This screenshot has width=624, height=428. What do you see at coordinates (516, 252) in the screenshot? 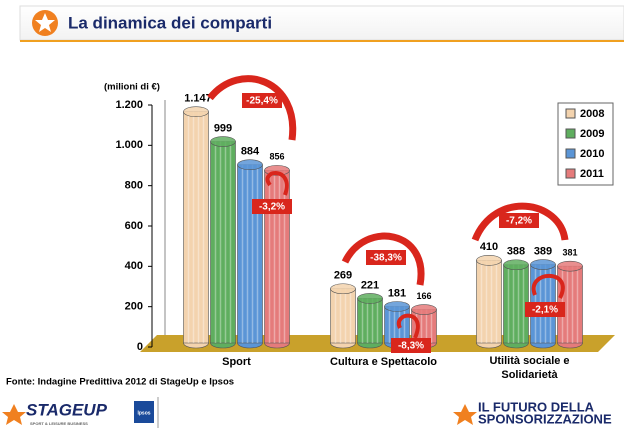
I see `value-label: 388` at bounding box center [516, 252].